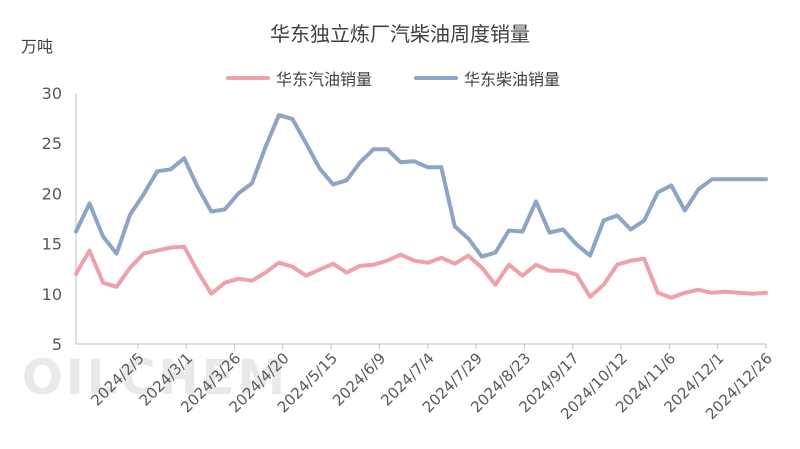 The width and height of the screenshot is (800, 449). Describe the element at coordinates (52, 244) in the screenshot. I see `y-tick-label: 15` at that location.